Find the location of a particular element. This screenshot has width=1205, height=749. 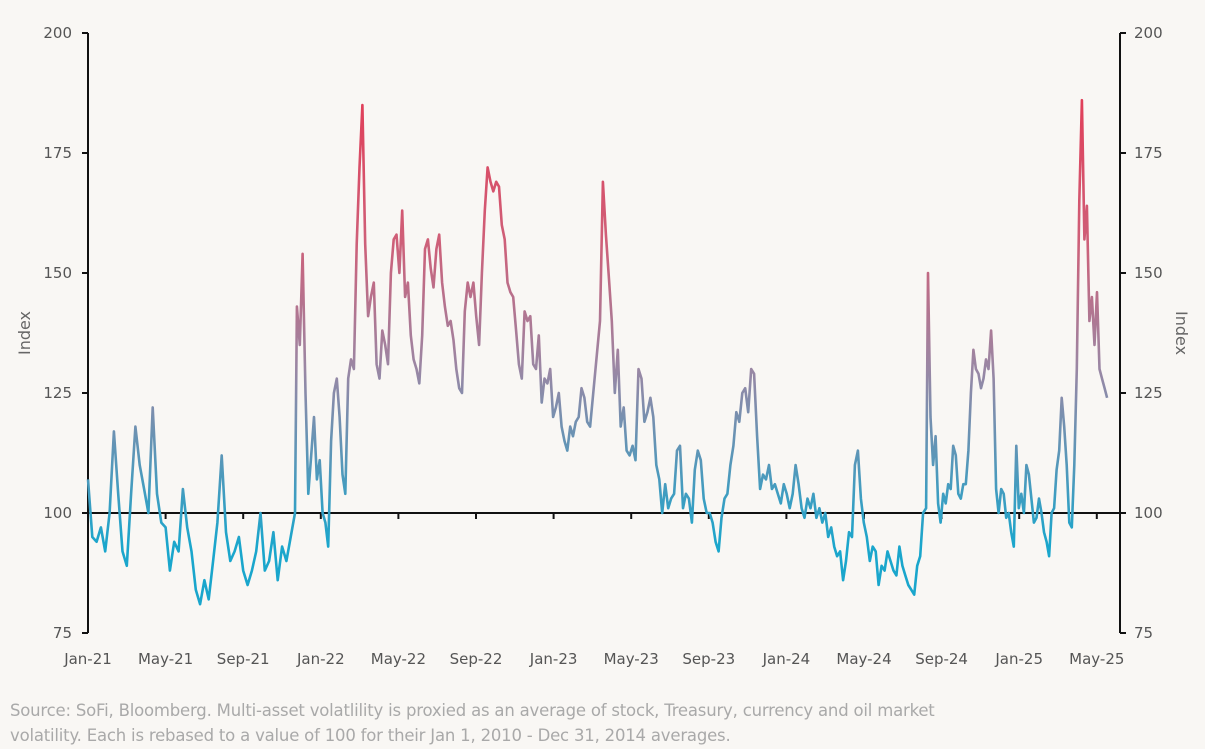

y-tick-label-left: 125 is located at coordinates (57, 393).